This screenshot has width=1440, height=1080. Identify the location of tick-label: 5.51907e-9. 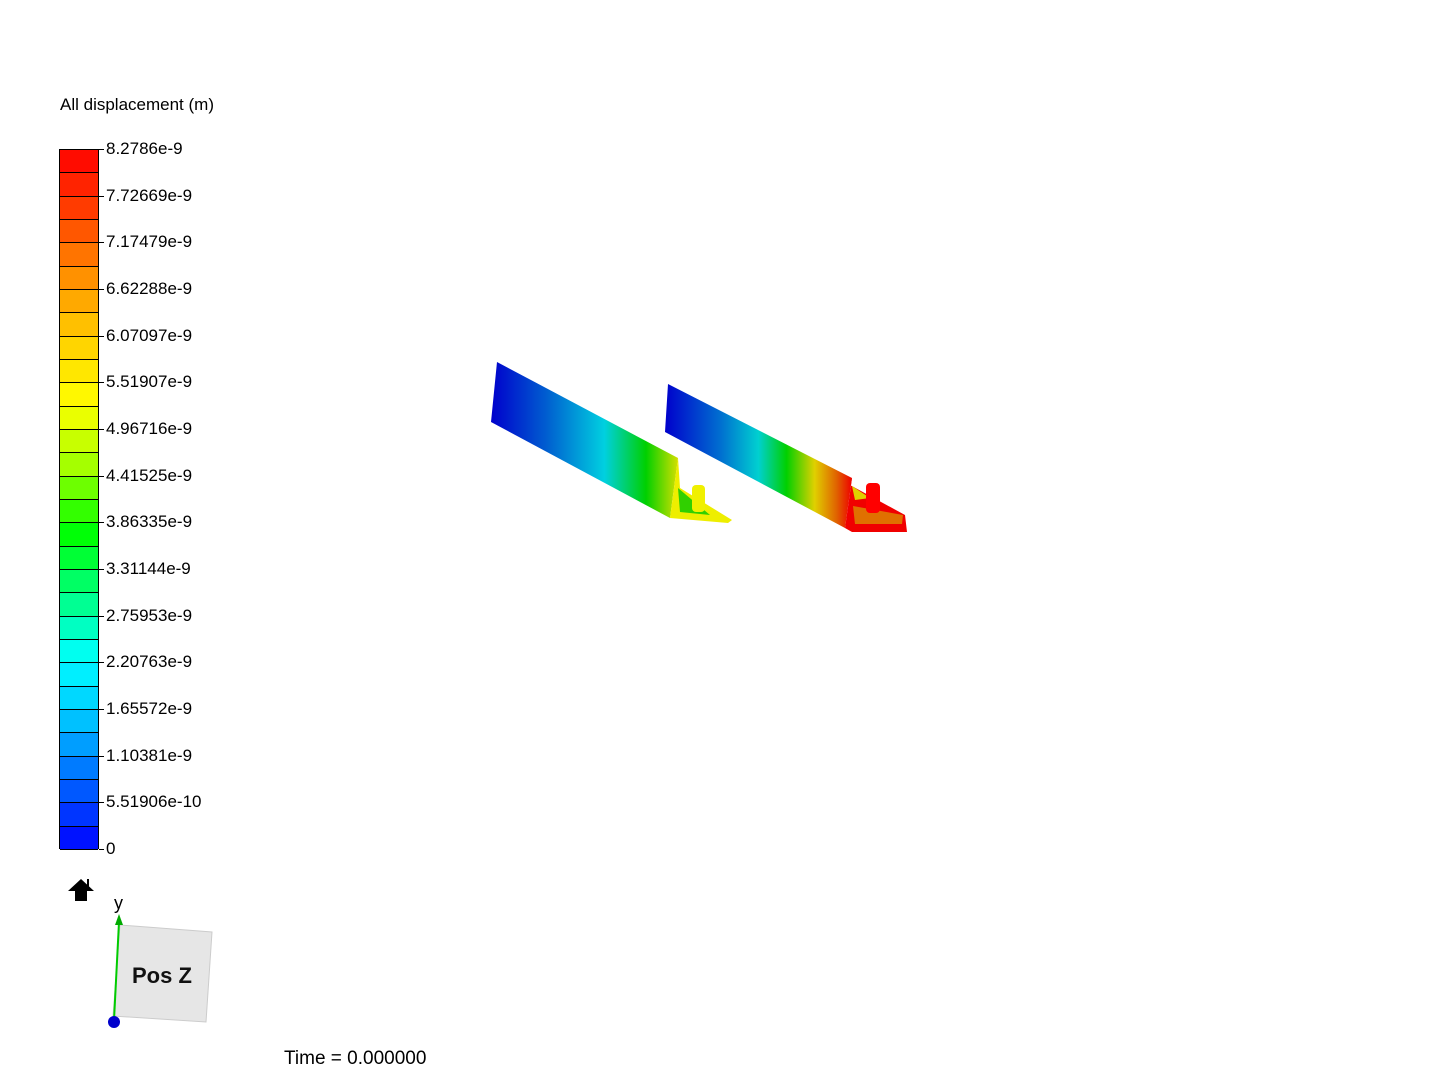
(149, 382).